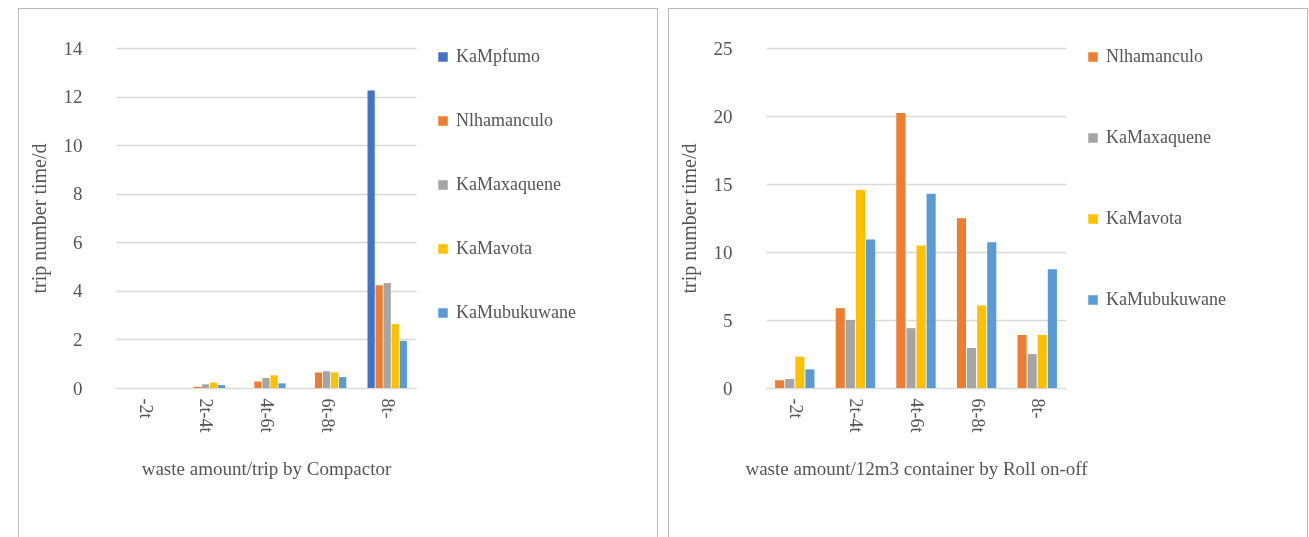  Describe the element at coordinates (73, 48) in the screenshot. I see `y-tick-label: 14` at that location.